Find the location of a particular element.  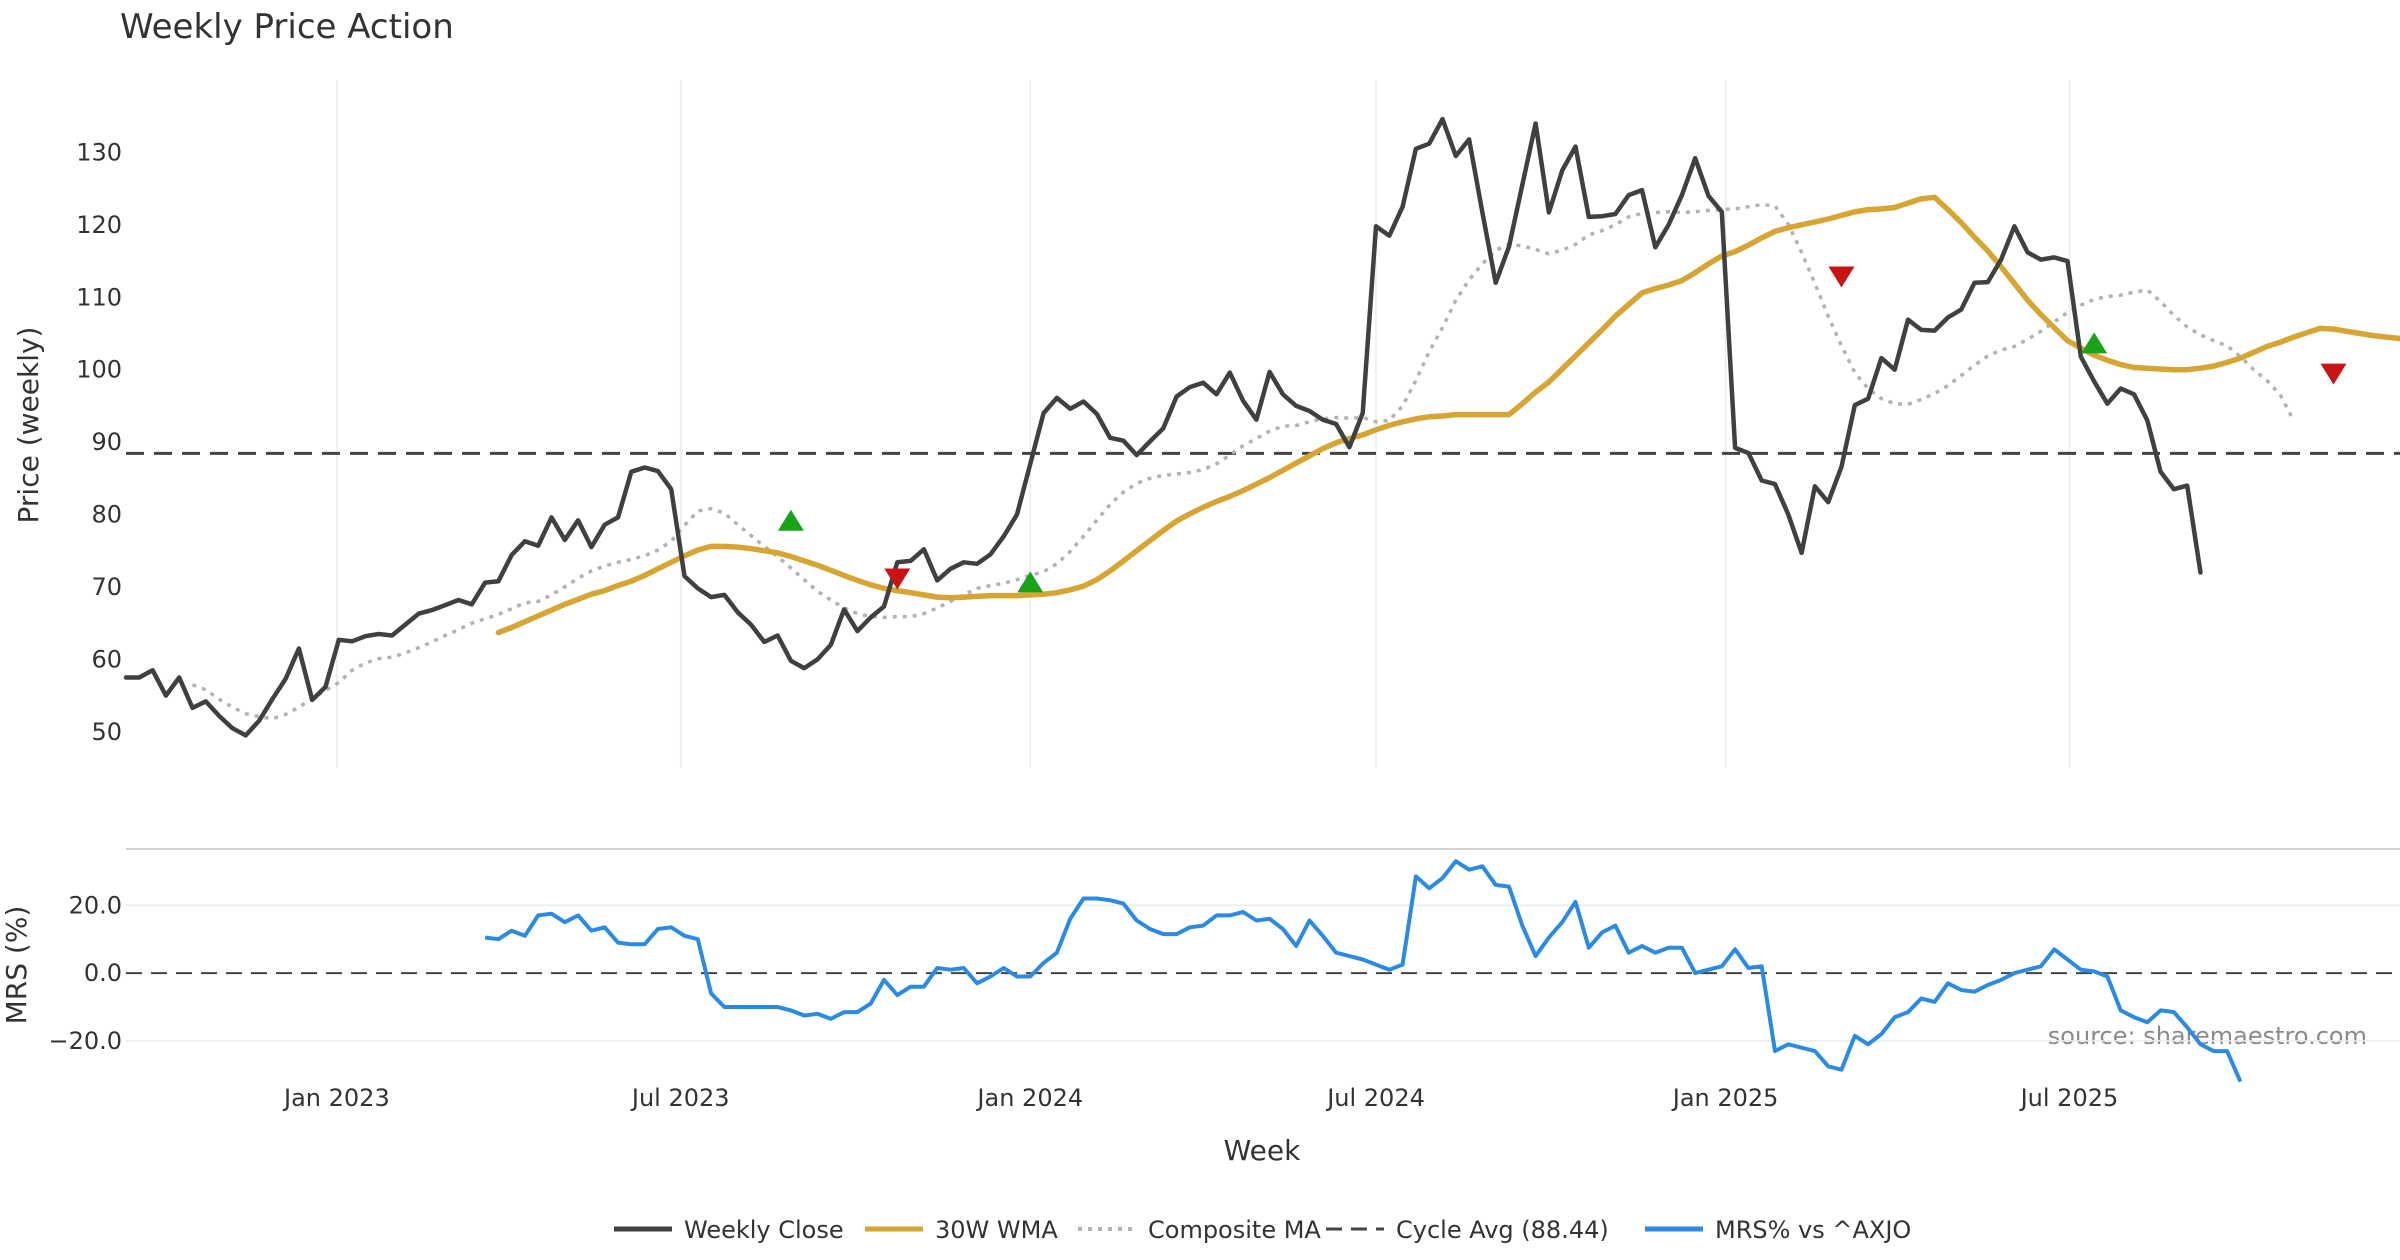

mrs-y-ticks: −20.0 0.0 20.0 is located at coordinates (85, 973).